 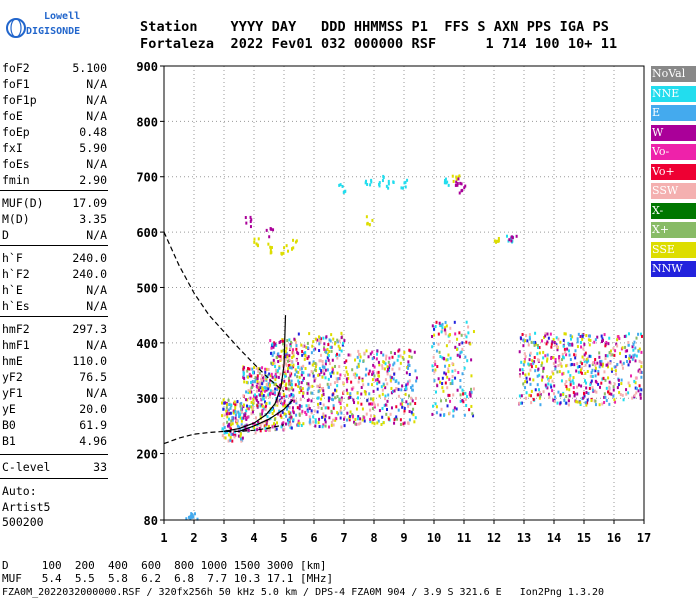 I want to click on param-row-18: yF2 76.5, so click(x=54, y=377).